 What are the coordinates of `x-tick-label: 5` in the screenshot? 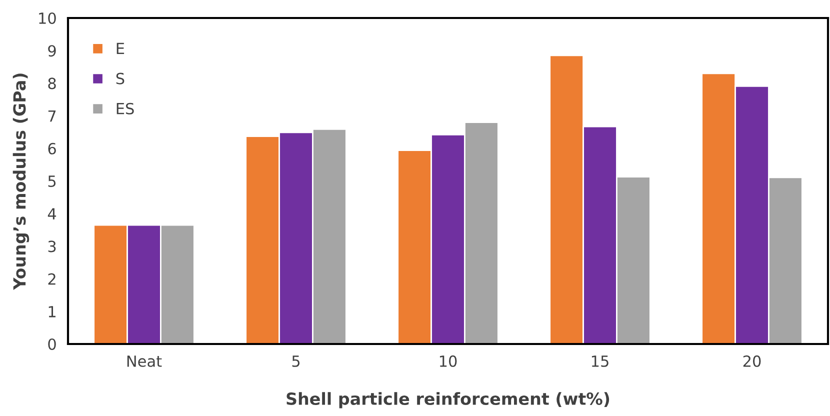 It's located at (296, 361).